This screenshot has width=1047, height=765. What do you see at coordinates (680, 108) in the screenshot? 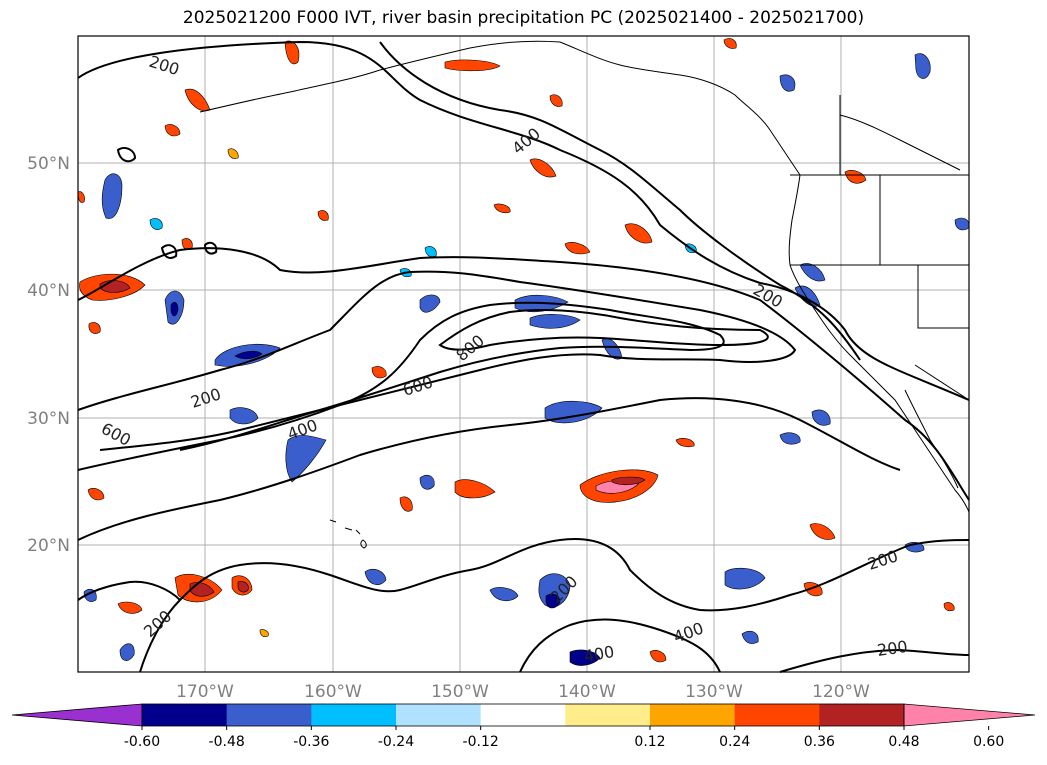
I see `coastline-alaska-panhandle` at bounding box center [680, 108].